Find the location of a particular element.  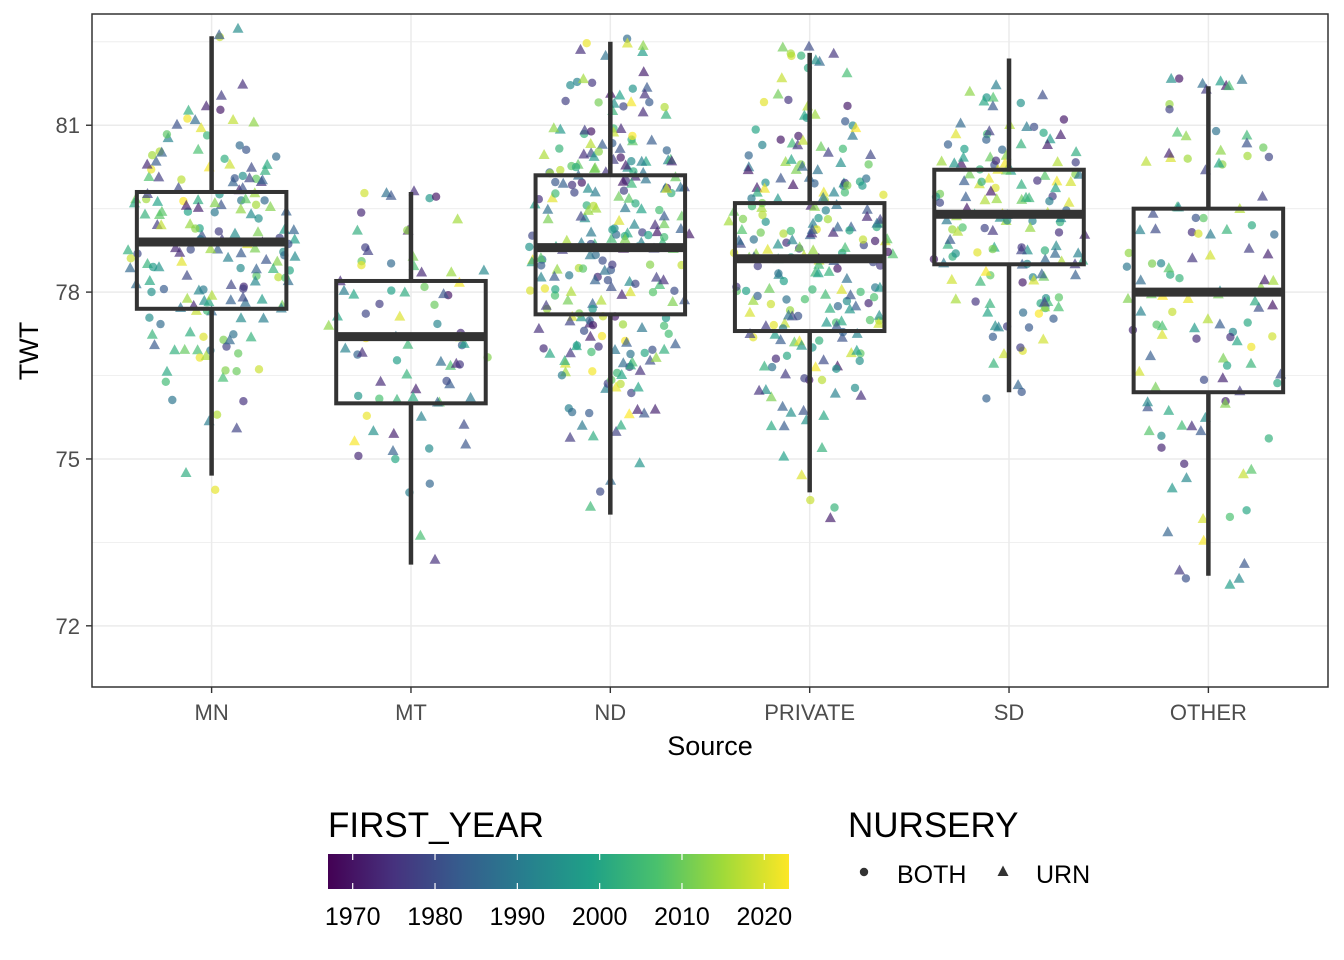

box-sd is located at coordinates (1009, 225).